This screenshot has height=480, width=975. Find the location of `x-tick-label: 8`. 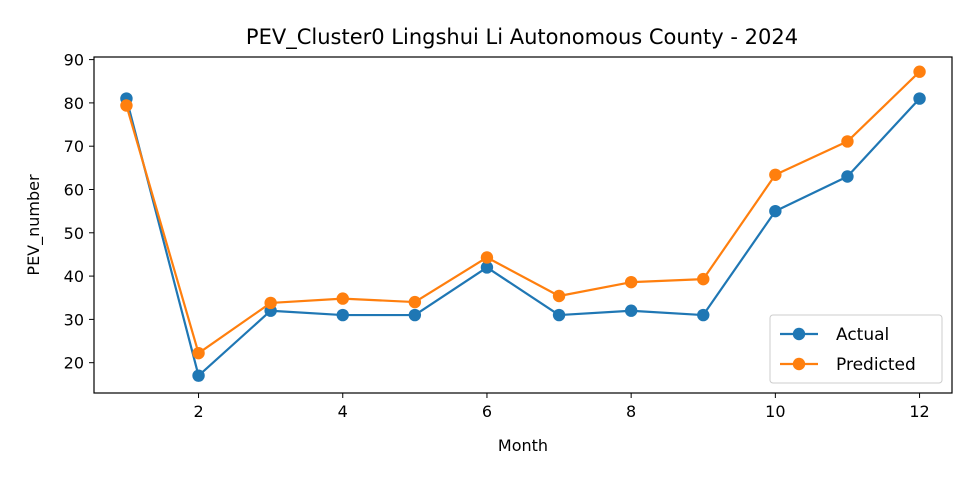

x-tick-label: 8 is located at coordinates (631, 411).